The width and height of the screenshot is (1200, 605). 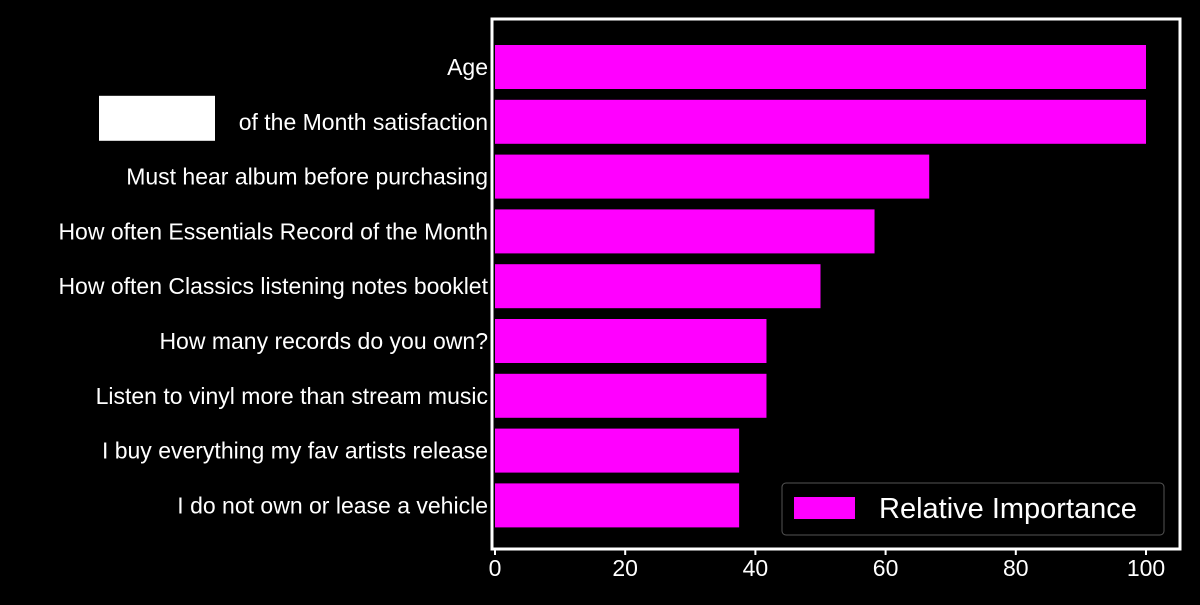 What do you see at coordinates (1016, 568) in the screenshot?
I see `x-tick-label: 80` at bounding box center [1016, 568].